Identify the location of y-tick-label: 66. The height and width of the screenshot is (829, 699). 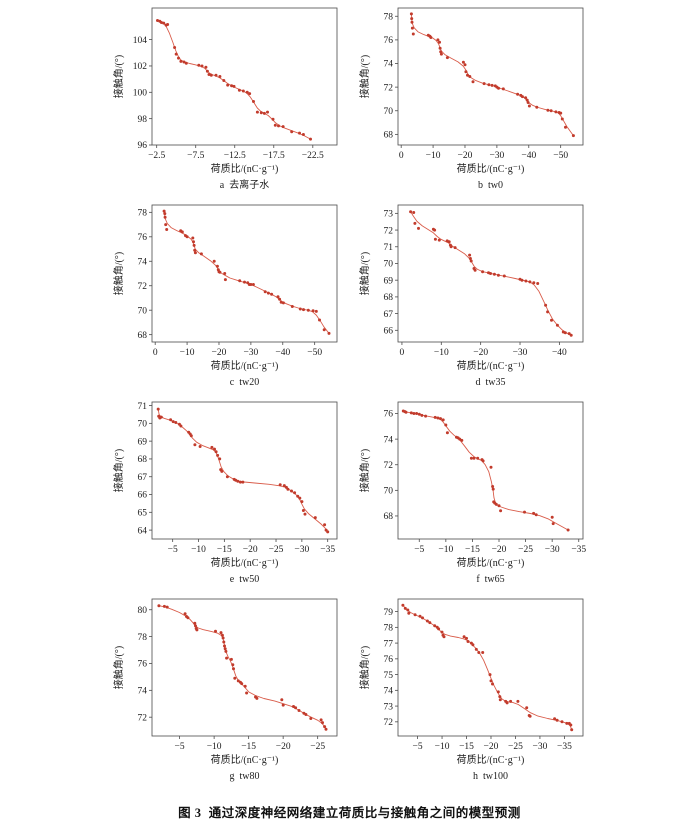
(389, 332).